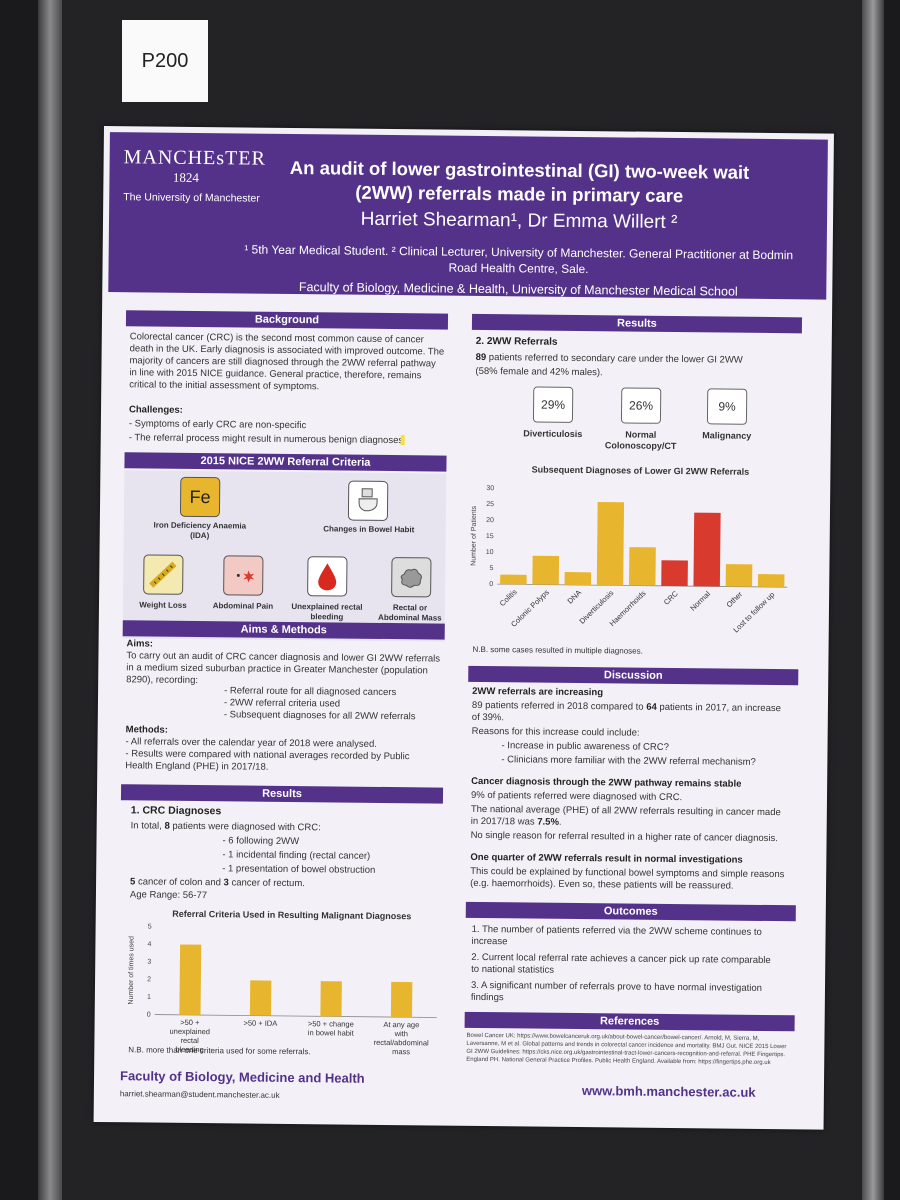 The height and width of the screenshot is (1200, 900). Describe the element at coordinates (243, 575) in the screenshot. I see `abdomen-pain-icon` at that location.